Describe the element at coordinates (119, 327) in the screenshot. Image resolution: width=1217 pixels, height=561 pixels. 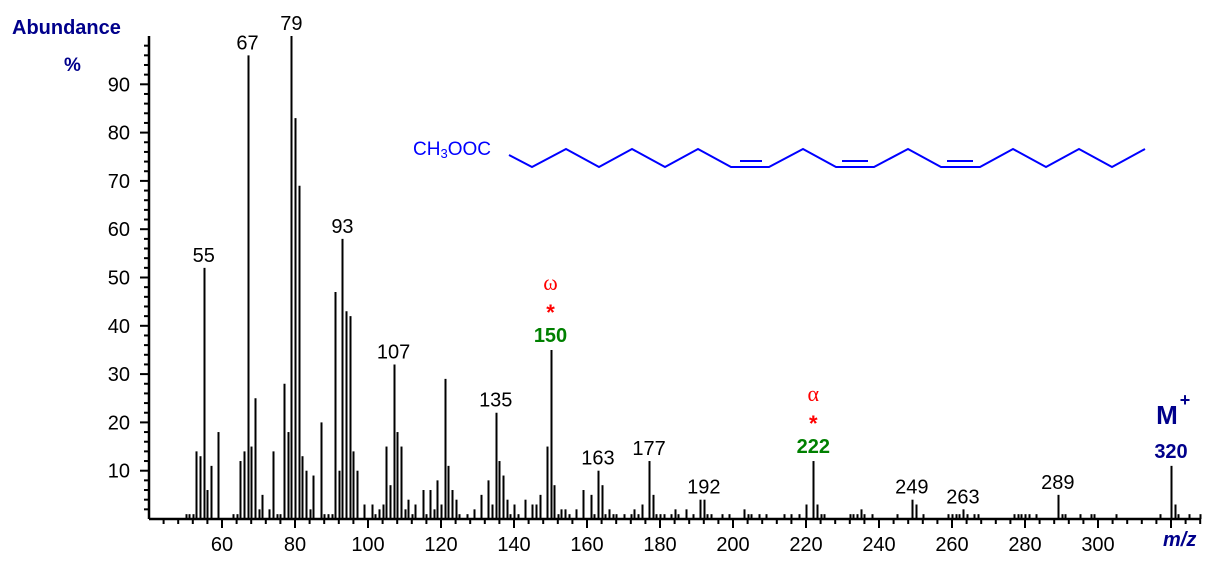
I see `y-tick-label: 40` at that location.